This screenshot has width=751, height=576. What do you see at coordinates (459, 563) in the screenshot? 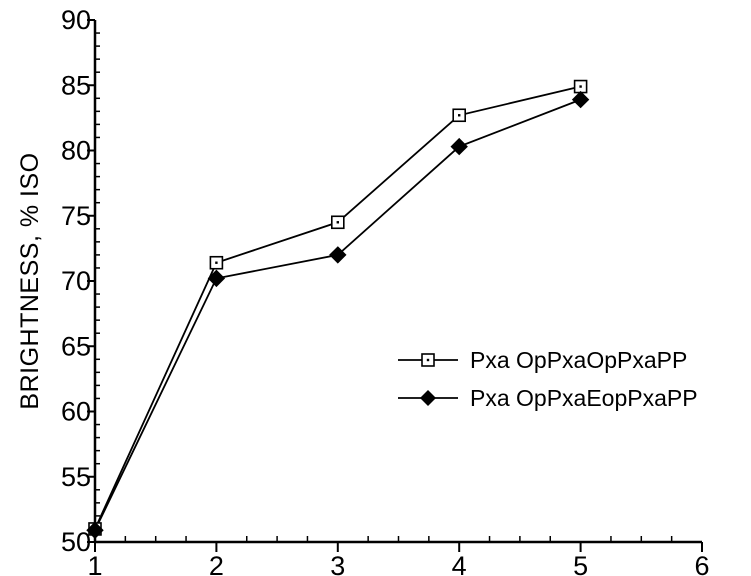
I see `x-tick-label: 4` at bounding box center [459, 563].